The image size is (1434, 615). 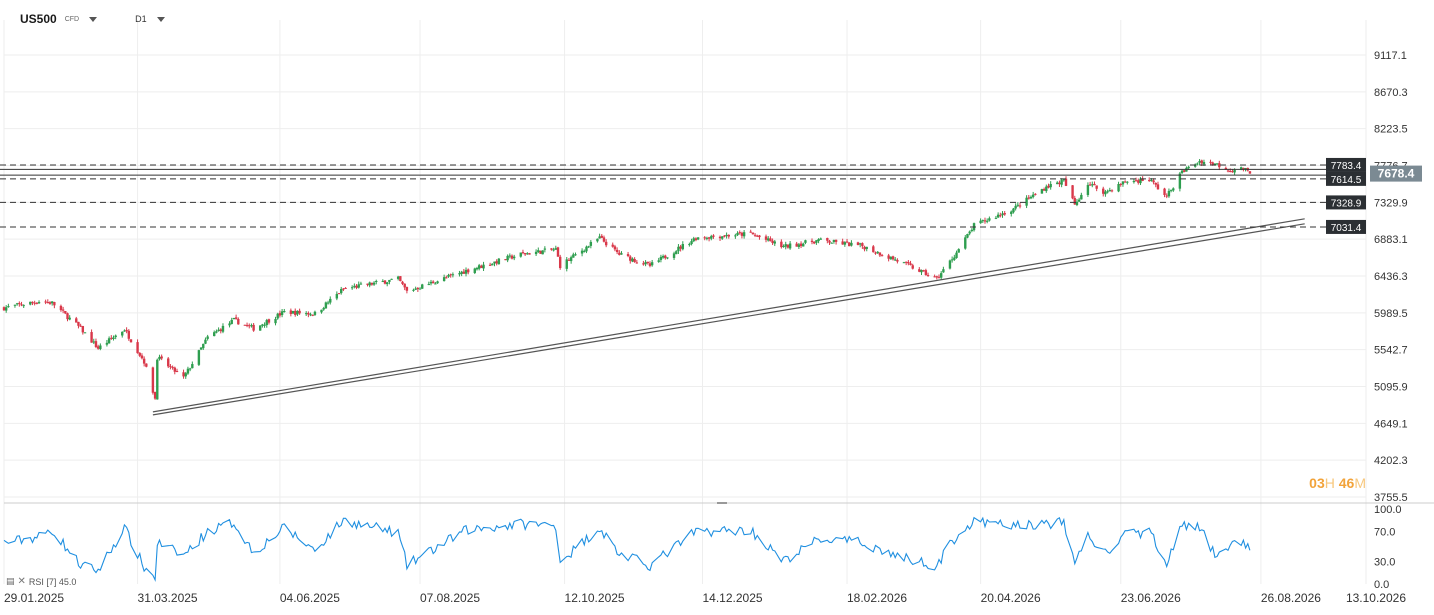 I want to click on time-tick-label: 20.04.2026, so click(x=1011, y=598).